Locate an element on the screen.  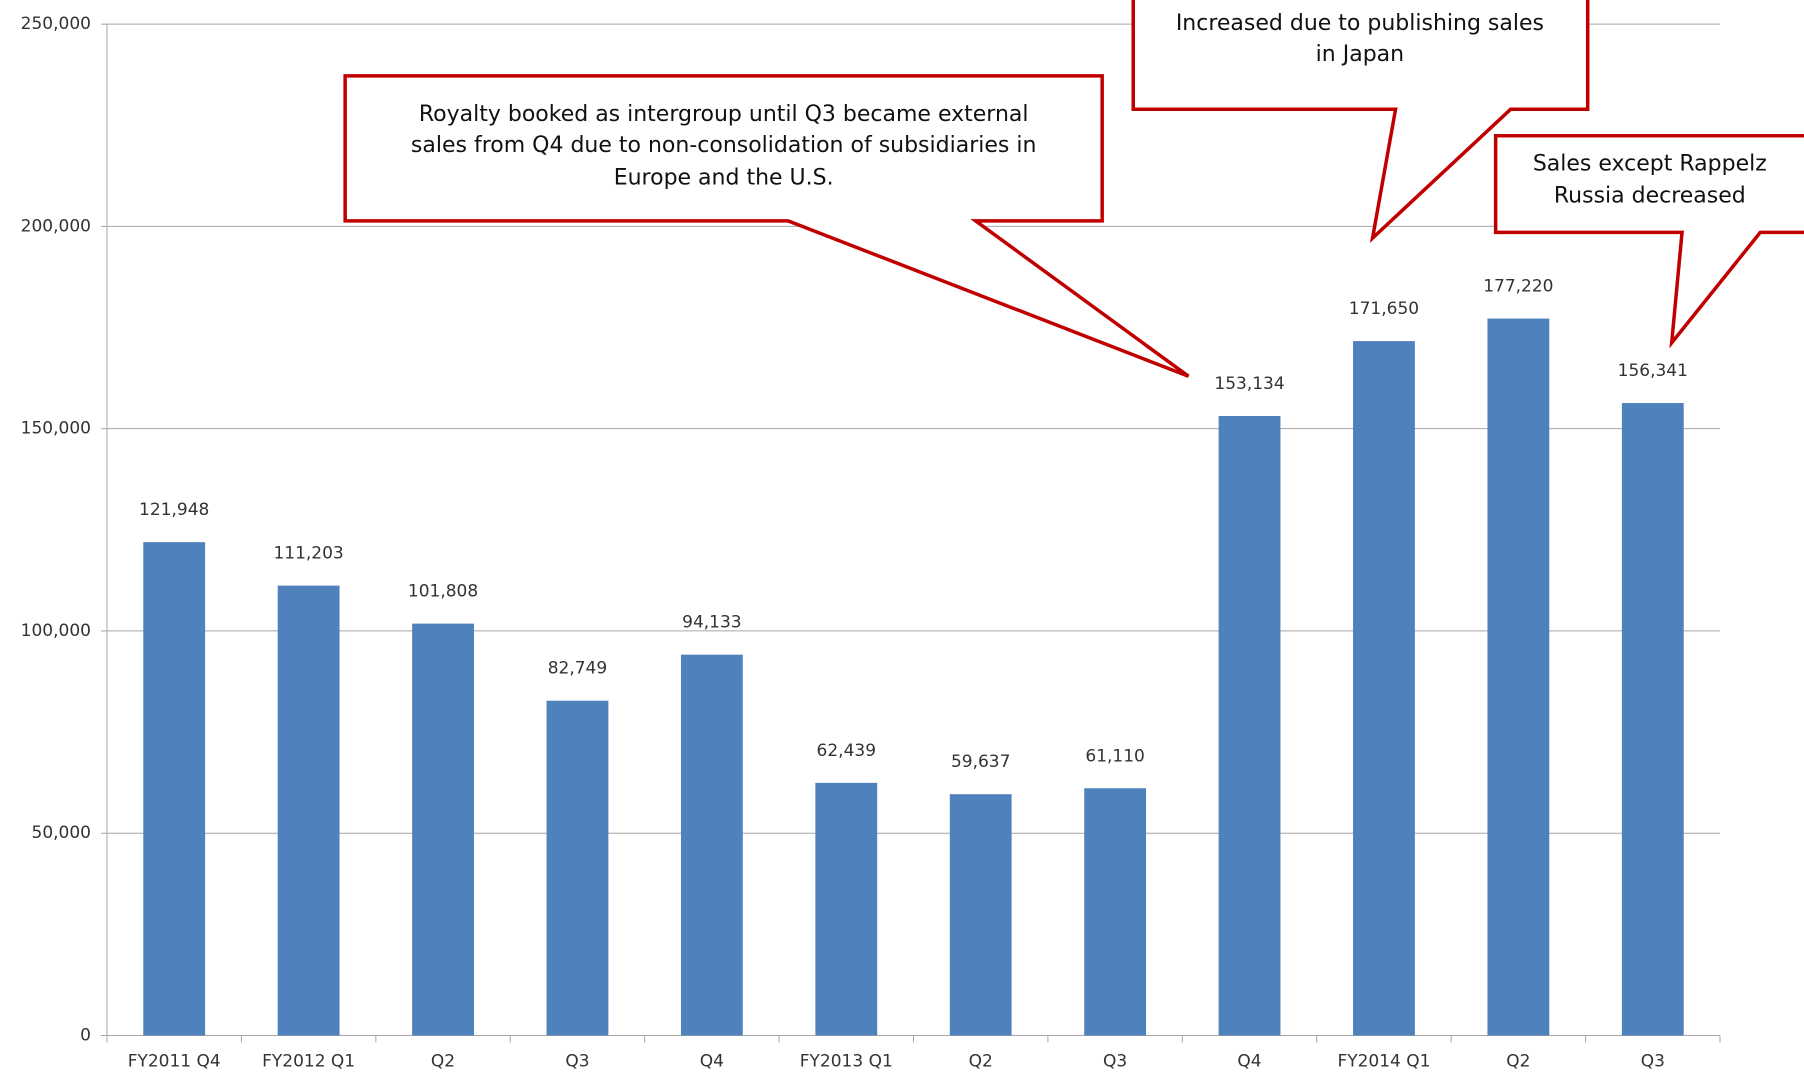
x-tick-label: FY2014 Q1 is located at coordinates (1383, 1061).